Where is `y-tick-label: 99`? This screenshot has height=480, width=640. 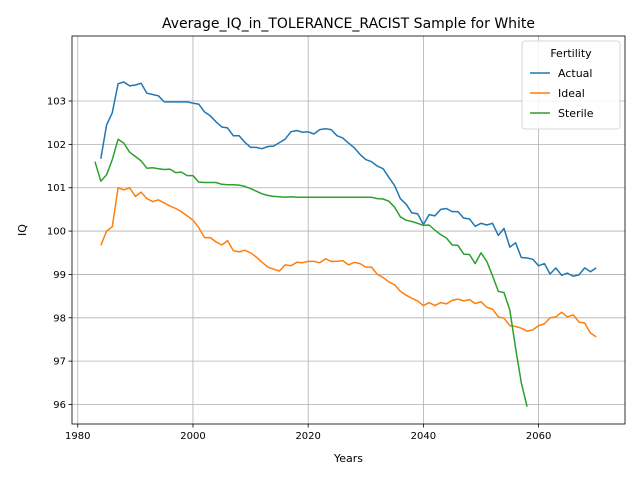 y-tick-label: 99 is located at coordinates (59, 275).